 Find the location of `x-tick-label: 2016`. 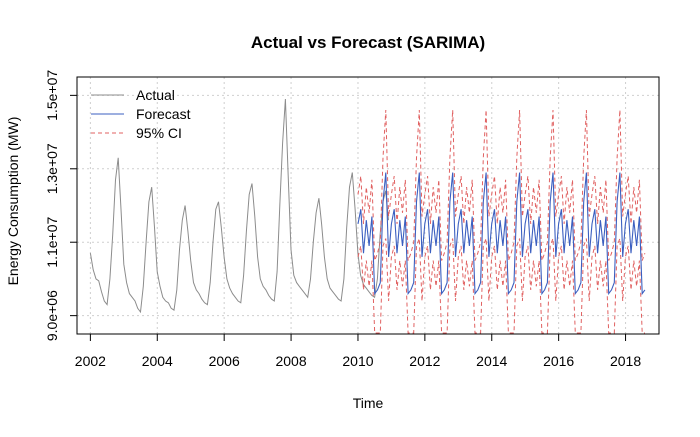

x-tick-label: 2016 is located at coordinates (558, 361).